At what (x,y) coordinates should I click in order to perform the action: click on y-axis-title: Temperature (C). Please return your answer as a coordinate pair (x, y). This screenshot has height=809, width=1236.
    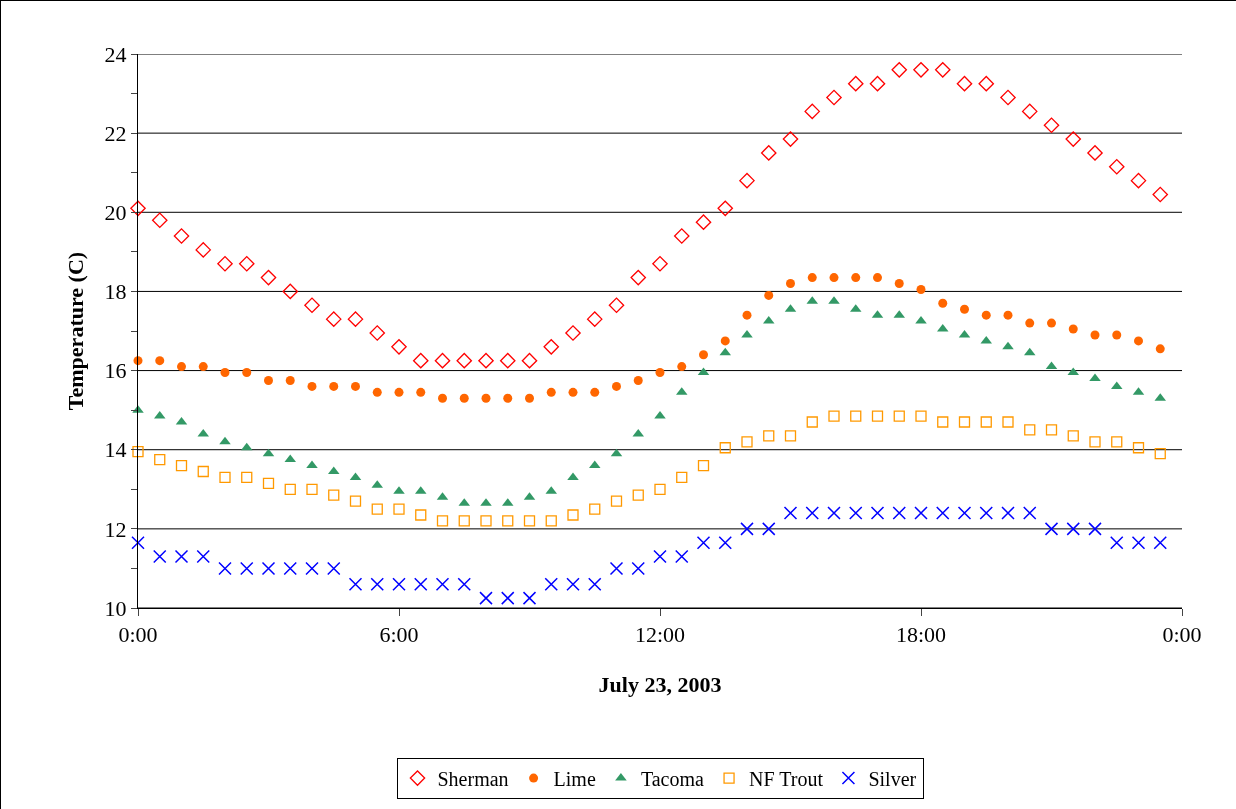
    Looking at the image, I should click on (76, 331).